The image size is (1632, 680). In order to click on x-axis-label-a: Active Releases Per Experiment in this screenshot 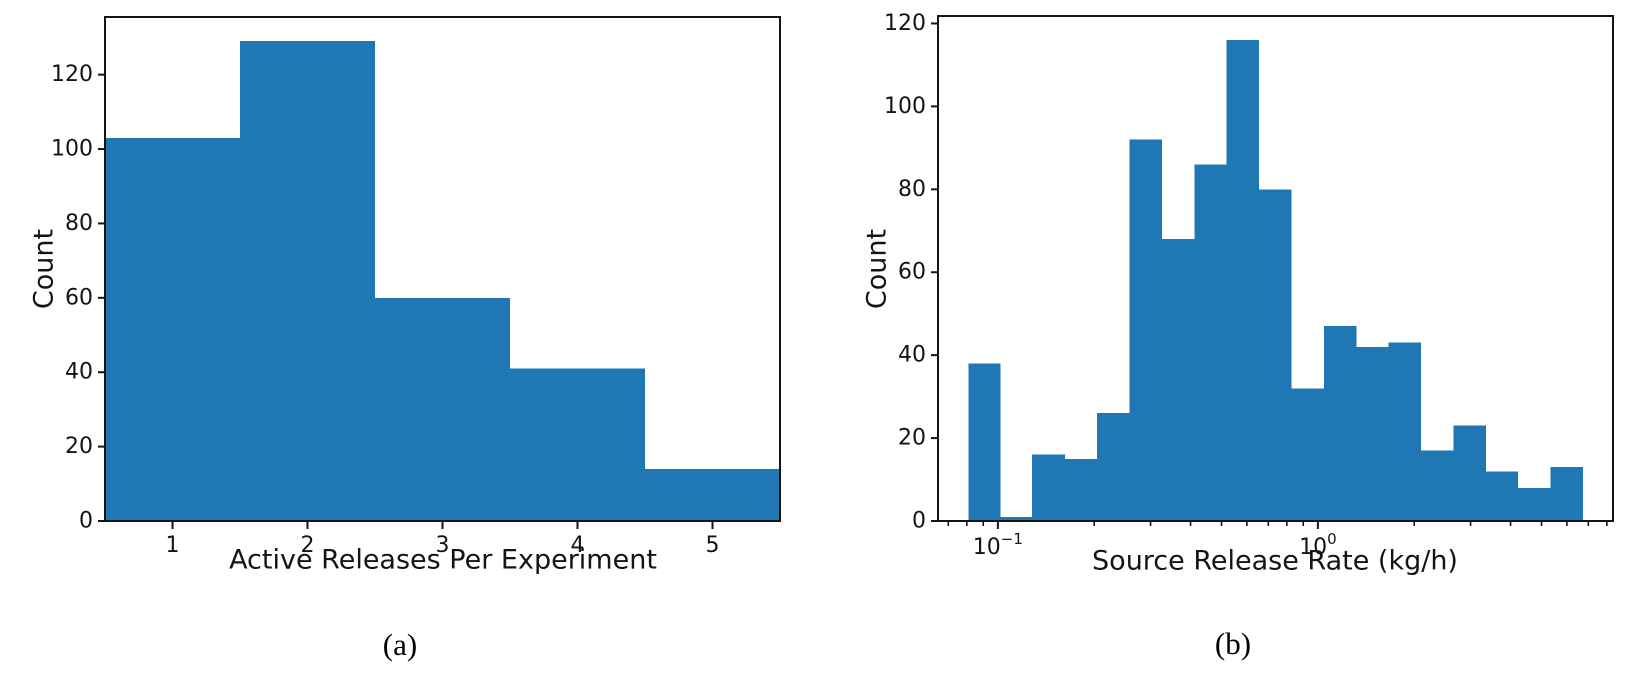, I will do `click(443, 560)`.